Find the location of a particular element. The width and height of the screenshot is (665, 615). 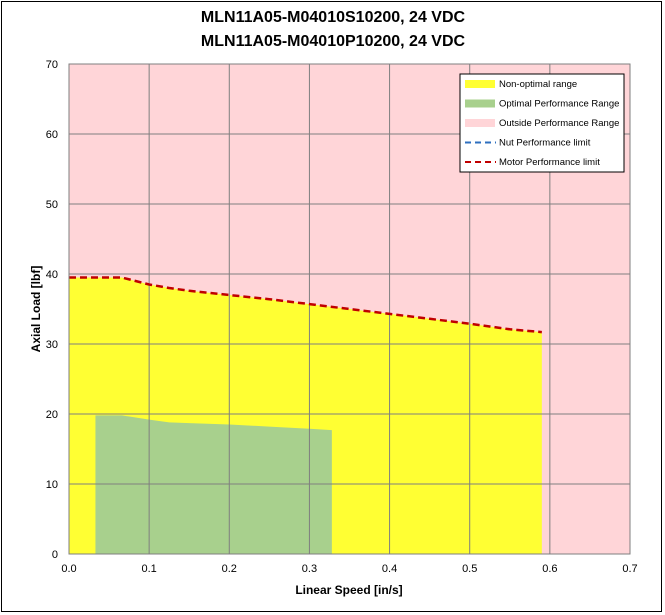

legend-label: Outside Performance Range is located at coordinates (559, 123).